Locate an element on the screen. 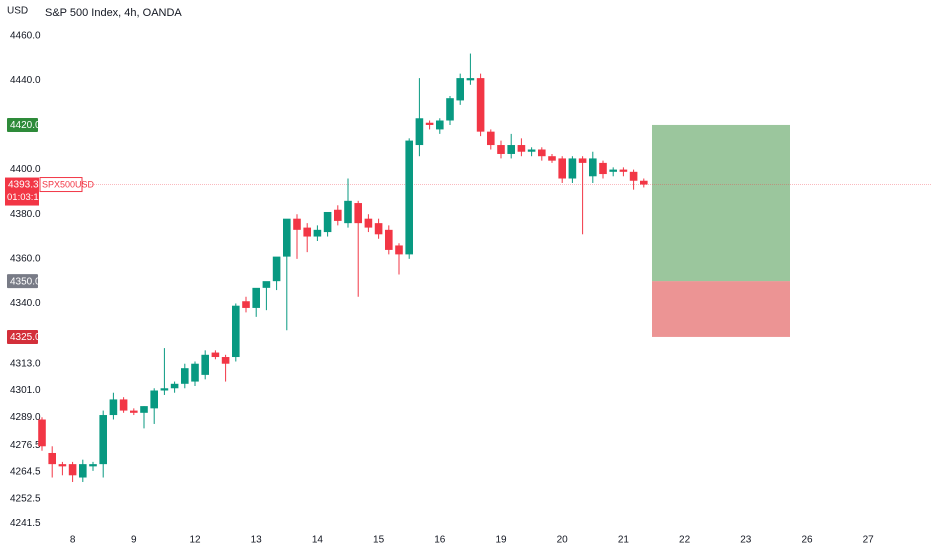 The width and height of the screenshot is (932, 550). x-tick-label: 22 is located at coordinates (685, 540).